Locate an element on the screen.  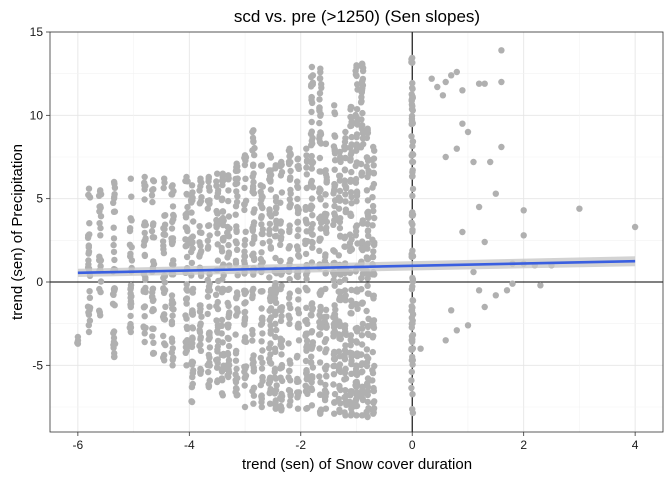
chart-title: scd vs. pre (>1250) (Sen slopes) is located at coordinates (357, 16).